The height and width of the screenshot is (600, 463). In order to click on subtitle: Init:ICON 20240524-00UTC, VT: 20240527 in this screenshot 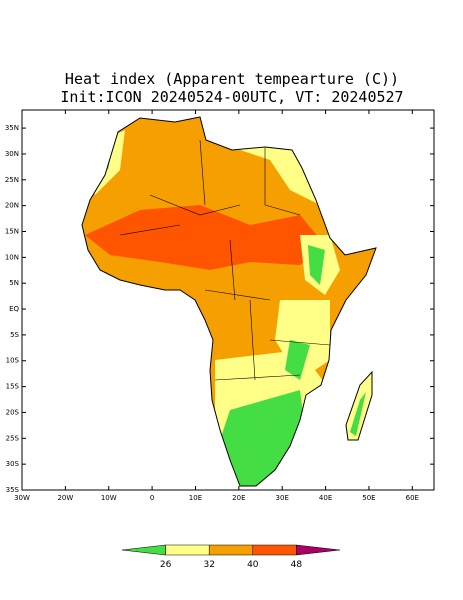, I will do `click(231, 97)`.